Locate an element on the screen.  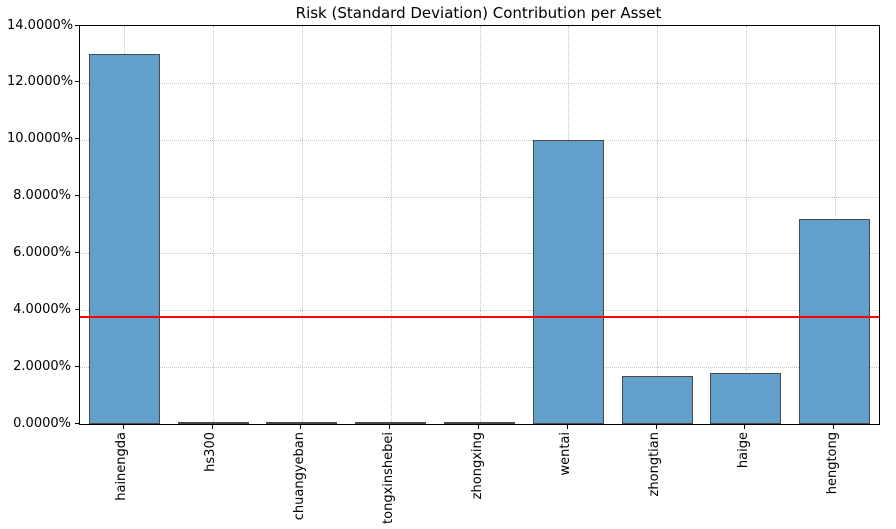
x-tick-label-haige: haige is located at coordinates (743, 450).